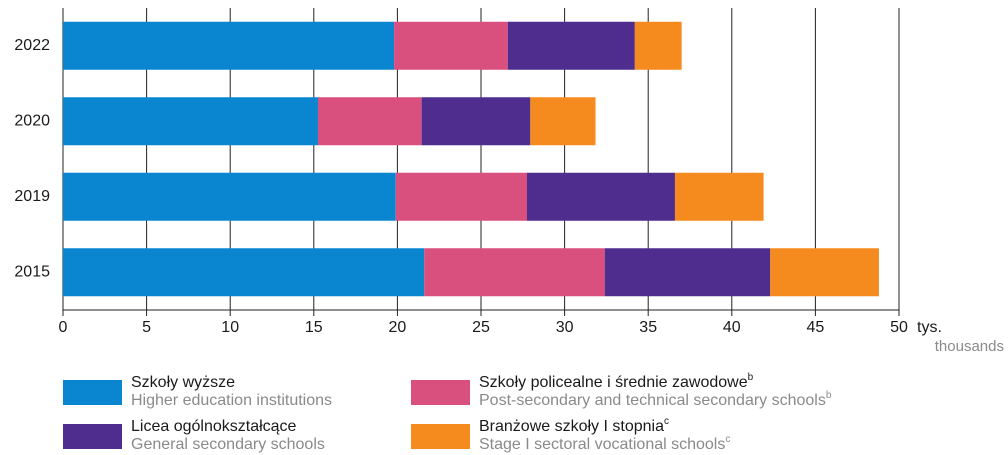 This screenshot has height=455, width=1008. Describe the element at coordinates (32, 196) in the screenshot. I see `y-tick-label: 2019` at that location.